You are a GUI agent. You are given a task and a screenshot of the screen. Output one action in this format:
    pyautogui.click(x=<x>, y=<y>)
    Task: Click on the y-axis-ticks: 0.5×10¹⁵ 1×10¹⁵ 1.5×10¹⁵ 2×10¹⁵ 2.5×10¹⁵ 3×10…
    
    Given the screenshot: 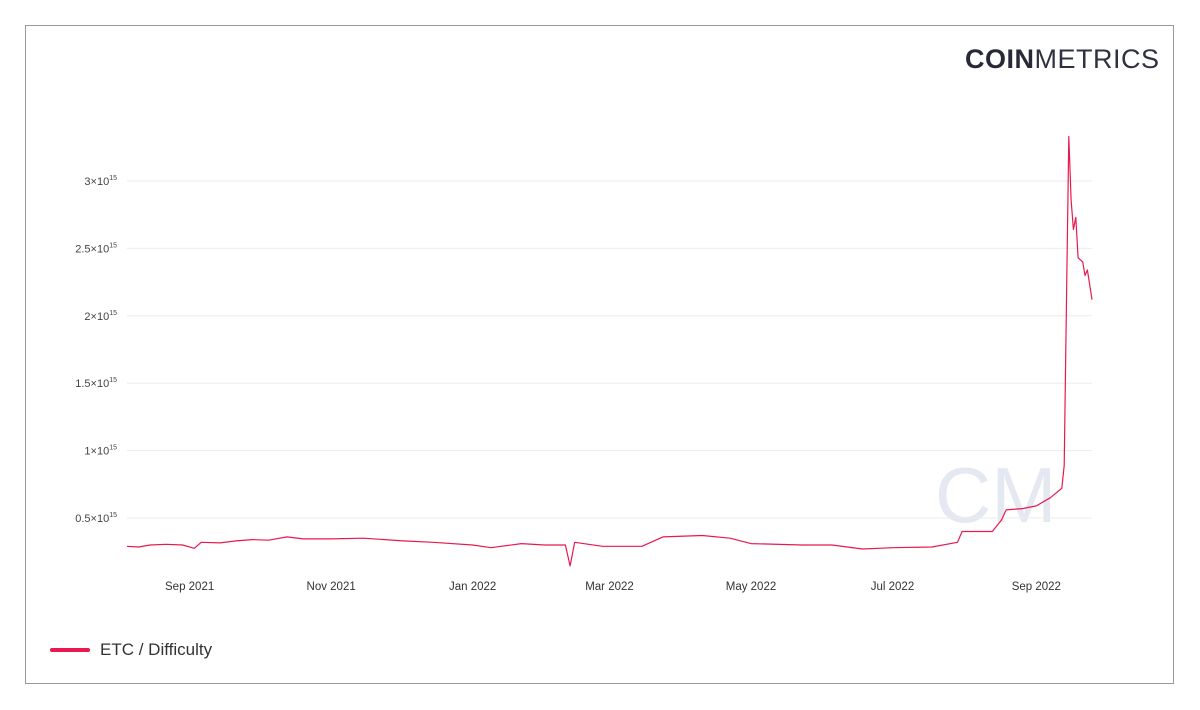 What is the action you would take?
    pyautogui.click(x=96, y=350)
    